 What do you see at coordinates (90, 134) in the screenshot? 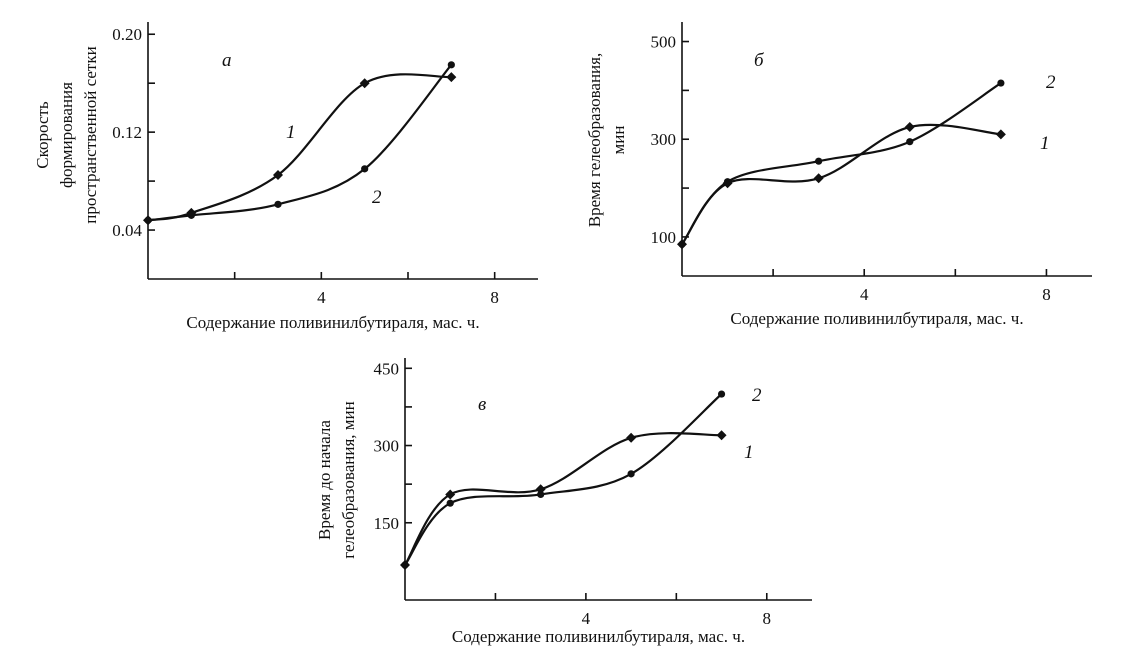
I see `y-axis-label-a-3: пространственной сетки` at bounding box center [90, 134].